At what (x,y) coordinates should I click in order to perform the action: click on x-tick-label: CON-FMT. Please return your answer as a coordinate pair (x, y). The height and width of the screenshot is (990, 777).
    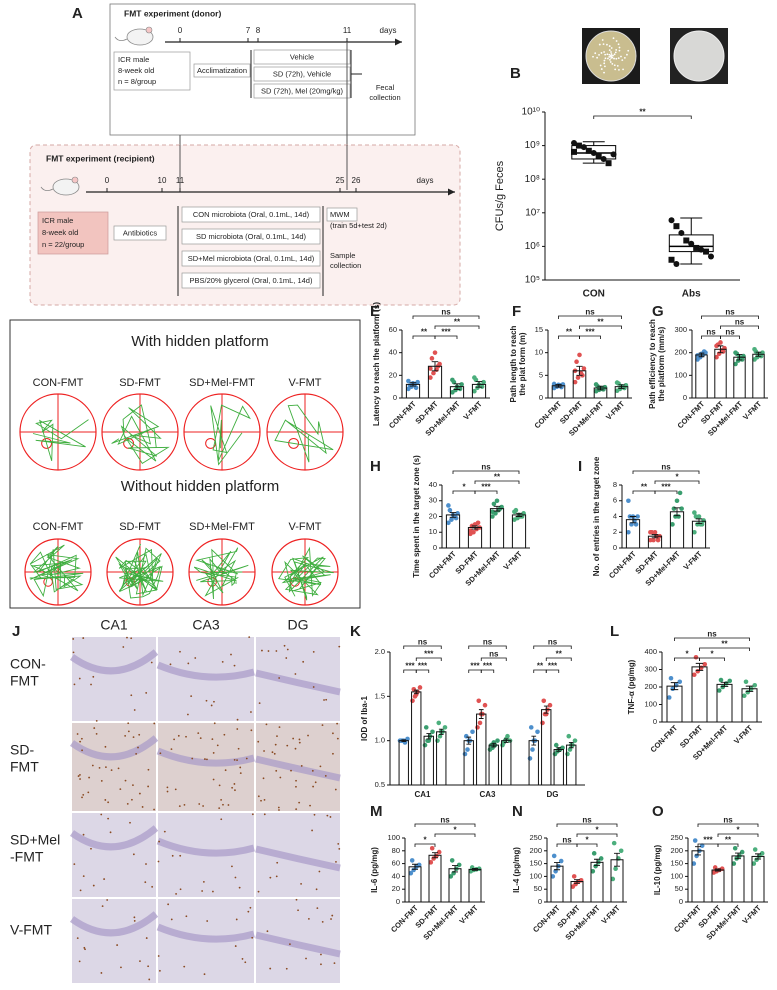
    Looking at the image, I should click on (442, 564).